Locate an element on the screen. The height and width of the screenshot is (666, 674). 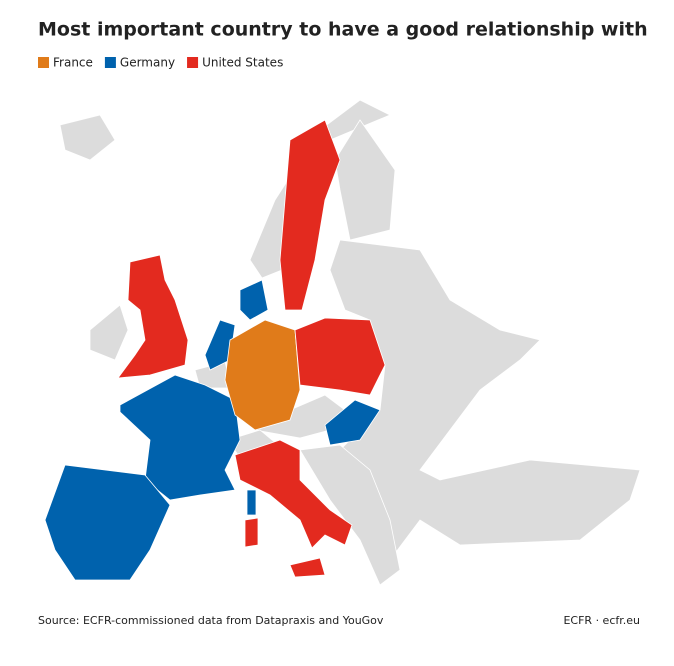
legend-label: Germany is located at coordinates (147, 63).